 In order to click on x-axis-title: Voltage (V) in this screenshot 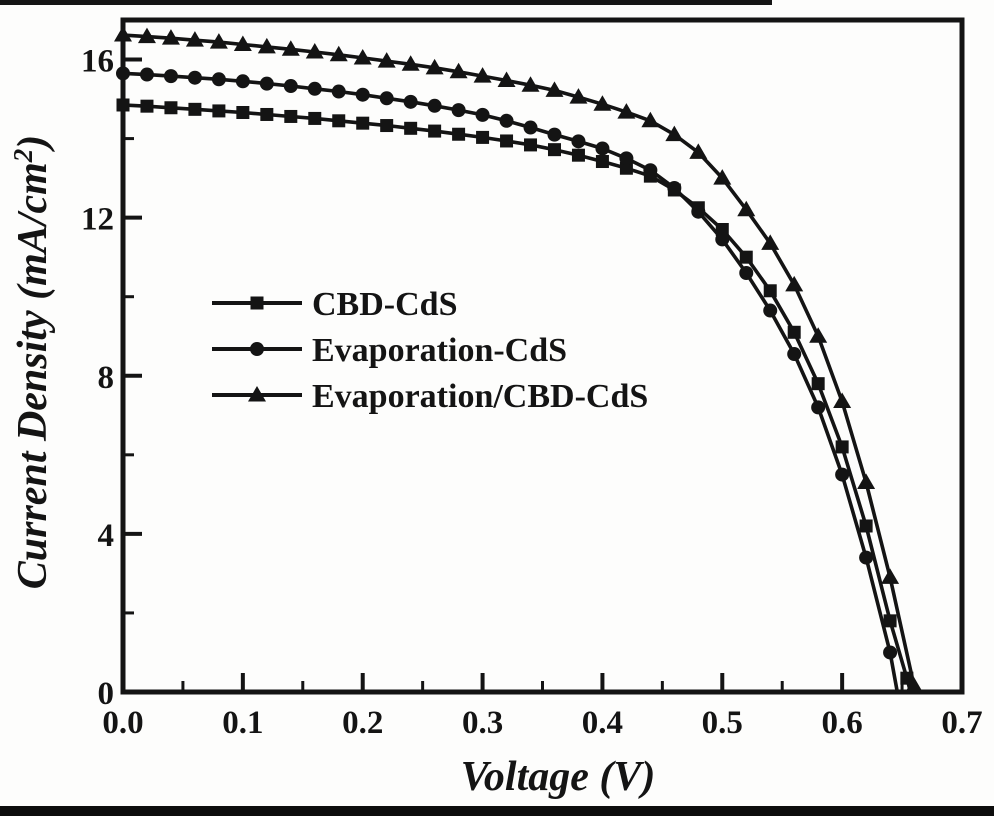, I will do `click(558, 777)`.